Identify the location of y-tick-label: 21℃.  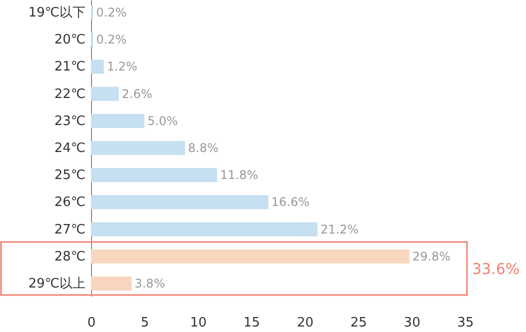
(70, 67).